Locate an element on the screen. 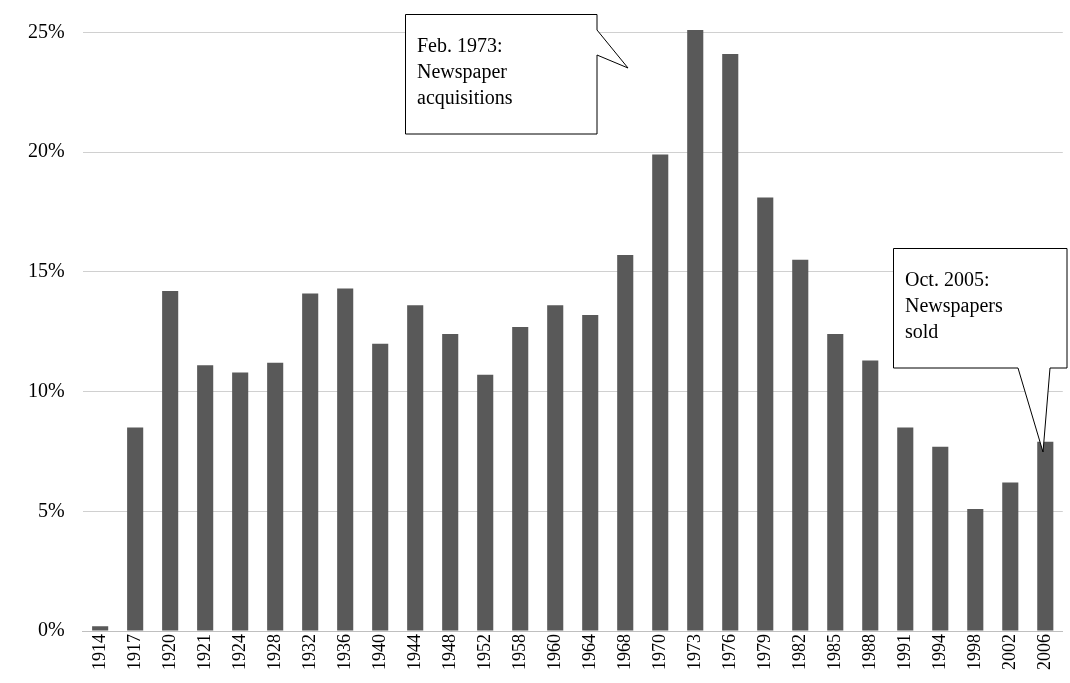  x-tick-label: 1973 is located at coordinates (693, 652).